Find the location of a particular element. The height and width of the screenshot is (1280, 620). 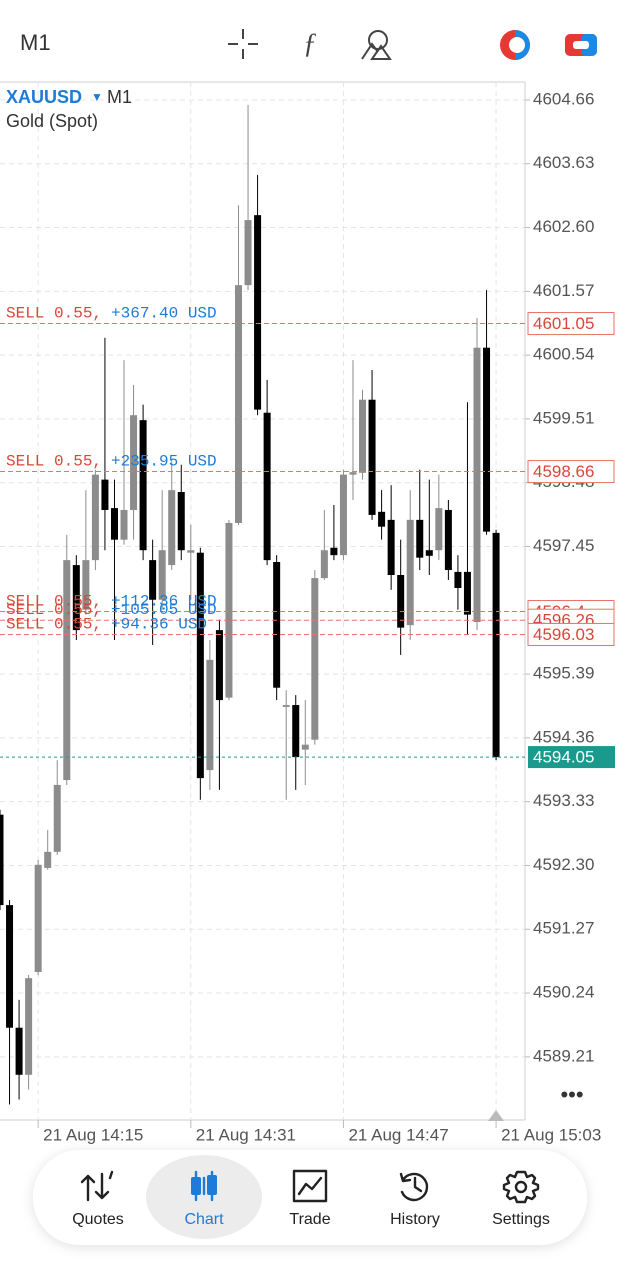

y-tick-label: 4589.21 is located at coordinates (563, 1055).